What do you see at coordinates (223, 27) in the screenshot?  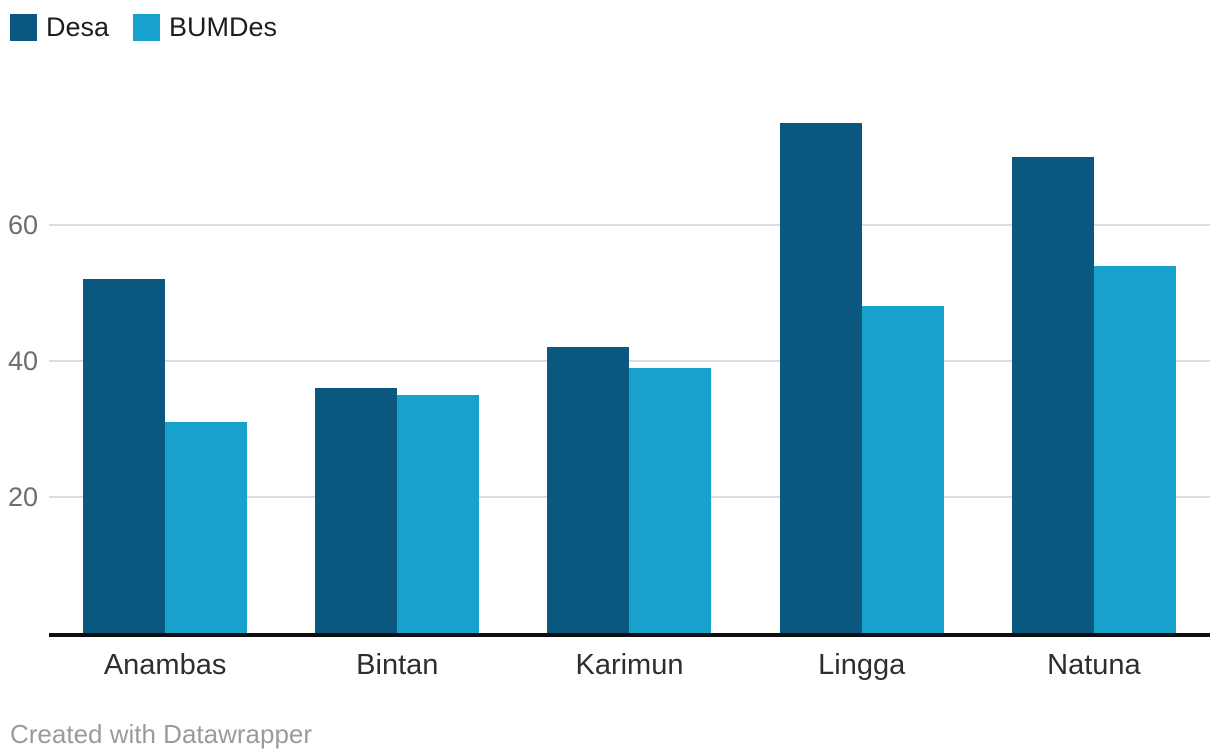 I see `legend-label: BUMDes` at bounding box center [223, 27].